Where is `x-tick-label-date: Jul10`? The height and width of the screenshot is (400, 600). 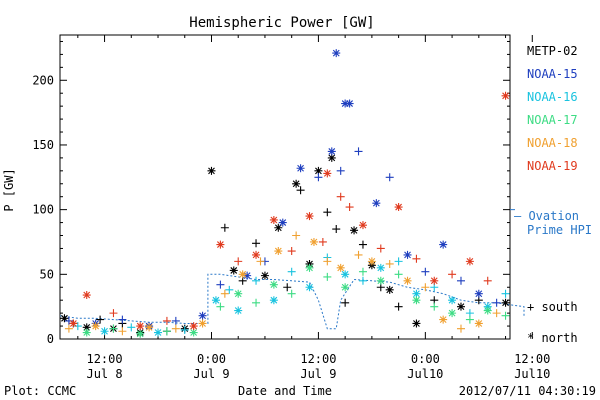 x-tick-label-date: Jul10 is located at coordinates (425, 374).